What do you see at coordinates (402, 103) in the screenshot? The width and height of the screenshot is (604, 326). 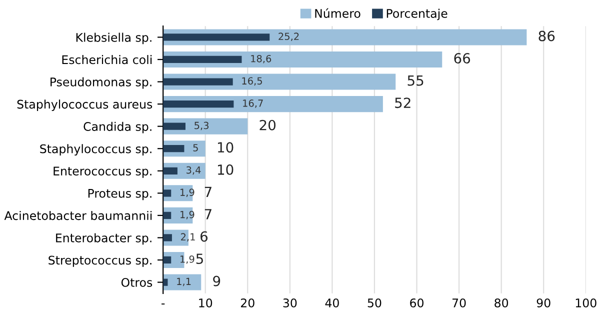 I see `data-label: 52` at bounding box center [402, 103].